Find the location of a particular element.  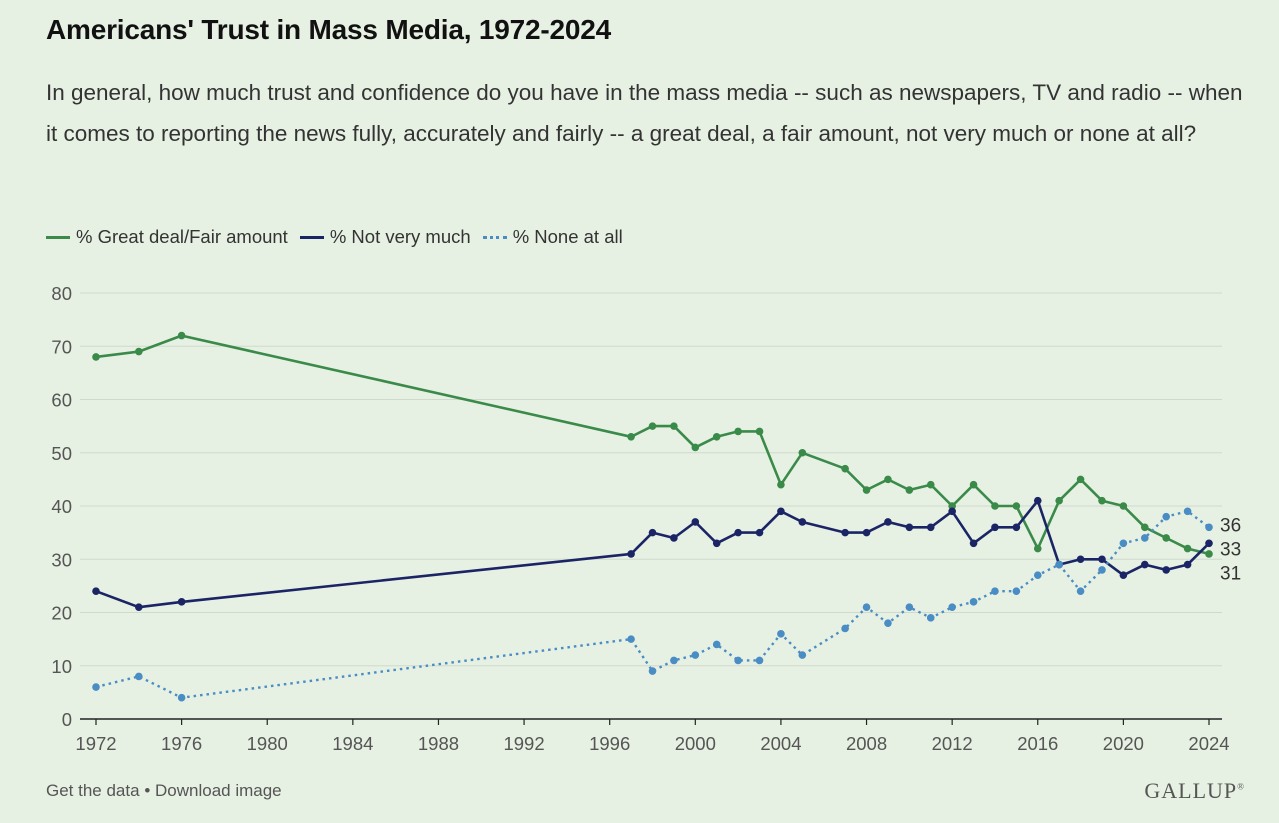

x-tick-label: 1992 is located at coordinates (523, 743).